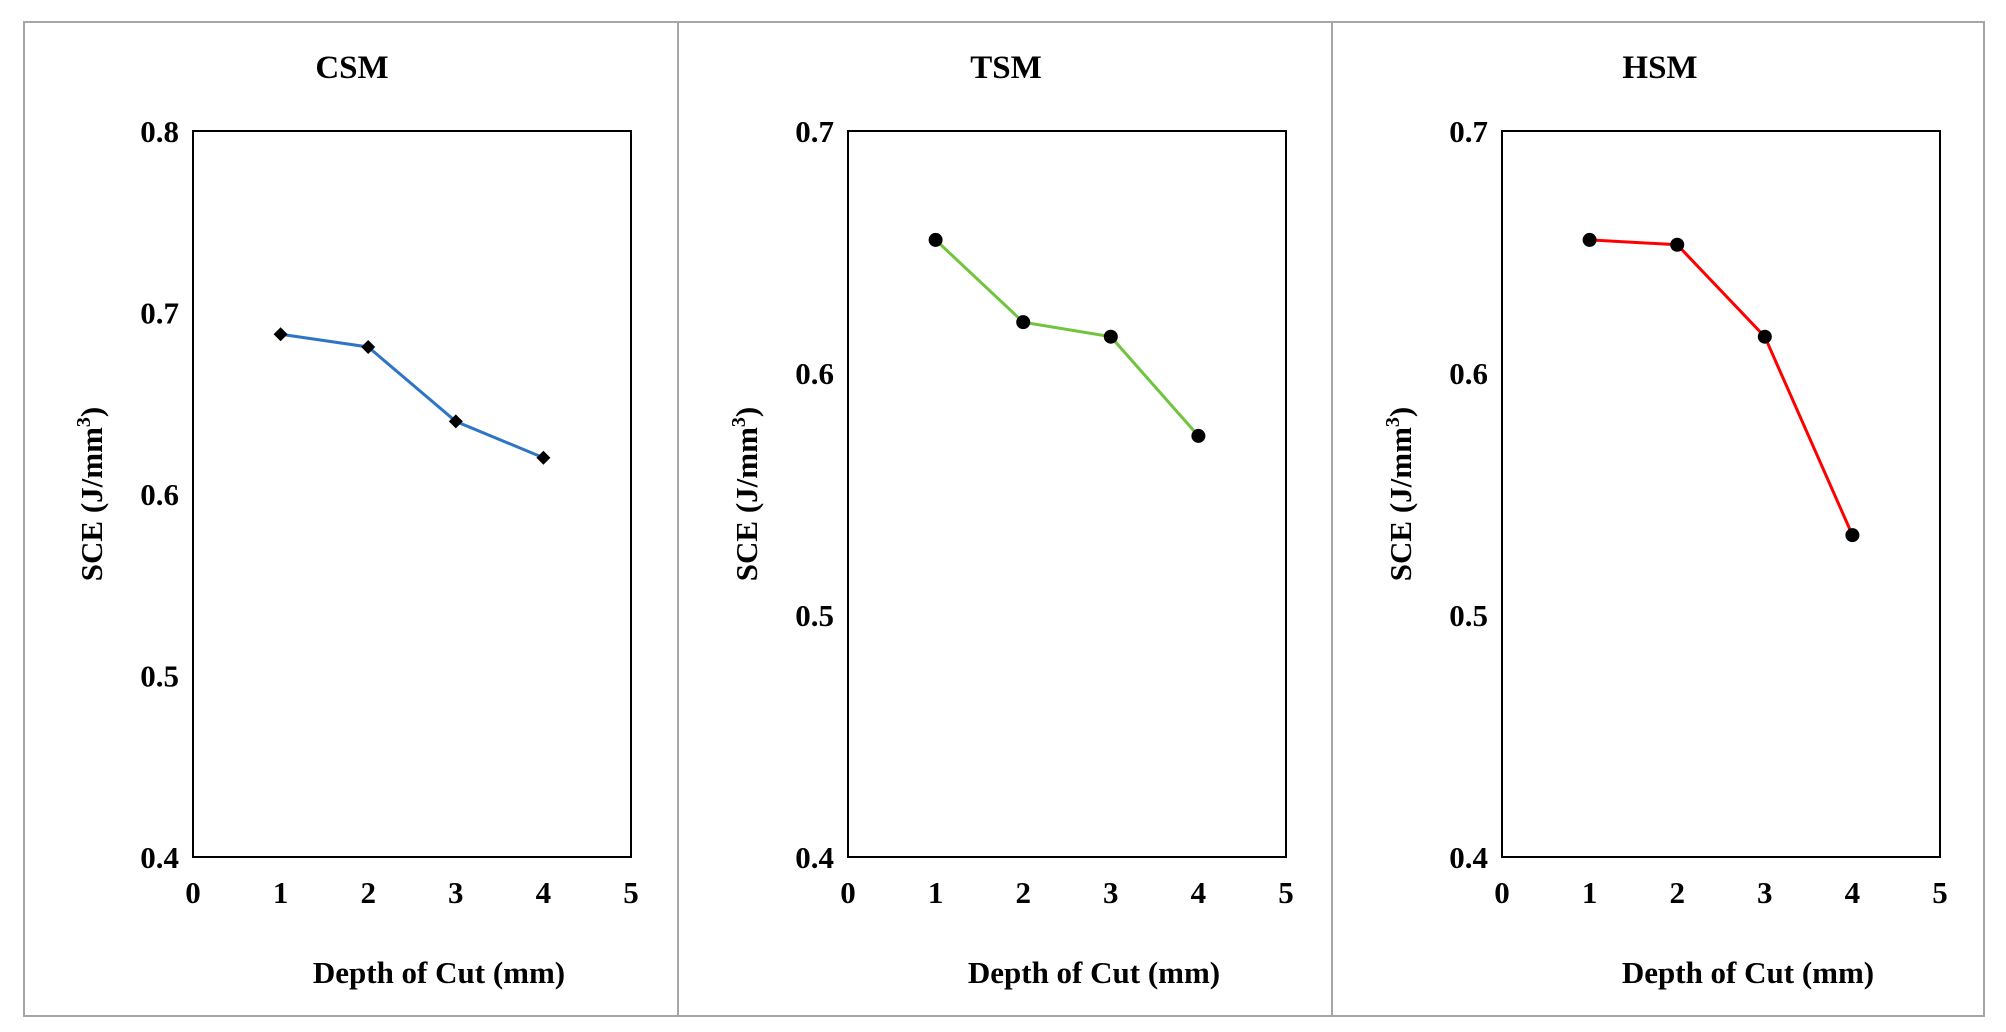  Describe the element at coordinates (159, 131) in the screenshot. I see `y-tick-label: 0.8` at that location.